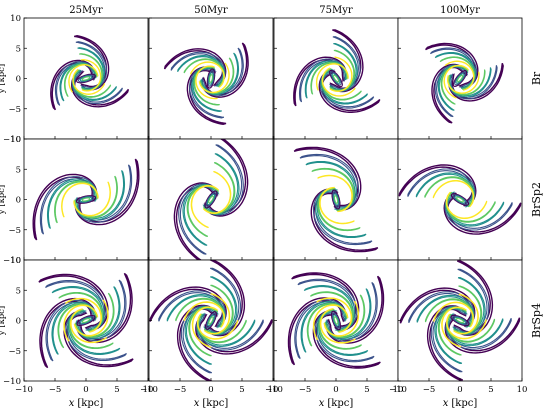  What do you see at coordinates (18, 291) in the screenshot?
I see `y-tick-label: 5` at bounding box center [18, 291].